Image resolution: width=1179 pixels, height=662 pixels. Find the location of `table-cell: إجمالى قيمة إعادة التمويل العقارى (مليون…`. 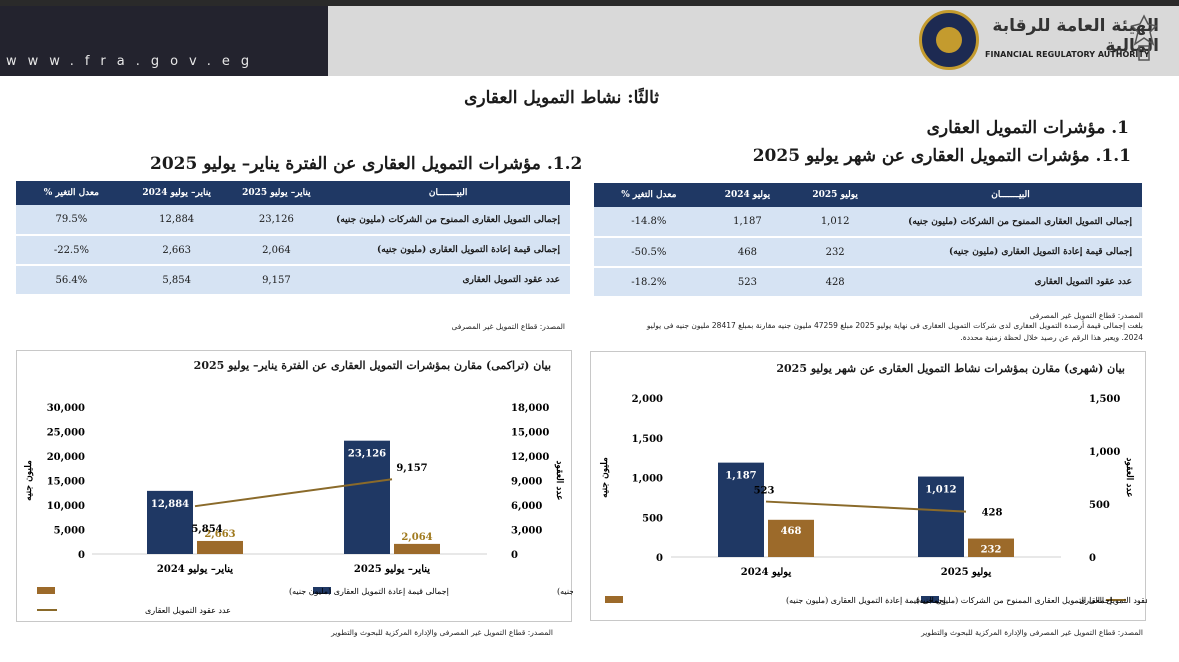

table-cell: إجمالى قيمة إعادة التمويل العقارى (مليون… is located at coordinates (448, 250).